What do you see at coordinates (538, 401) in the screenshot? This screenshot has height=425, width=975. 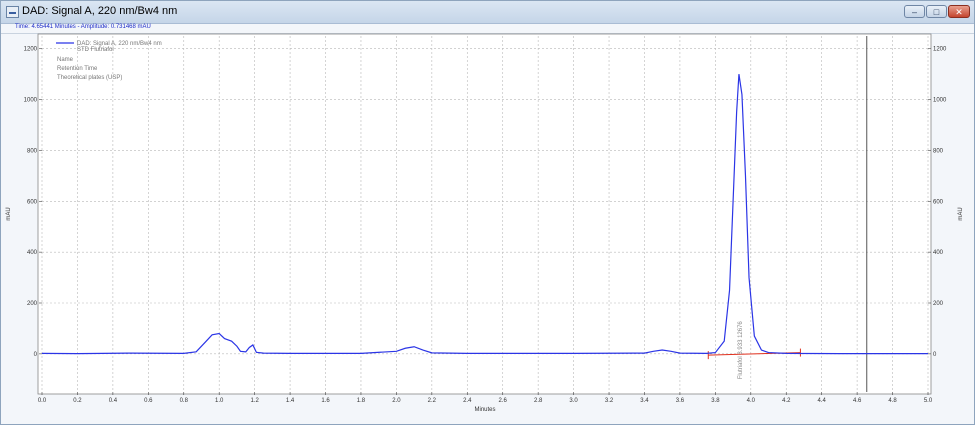 I see `x-tick-label: 2.8` at bounding box center [538, 401].